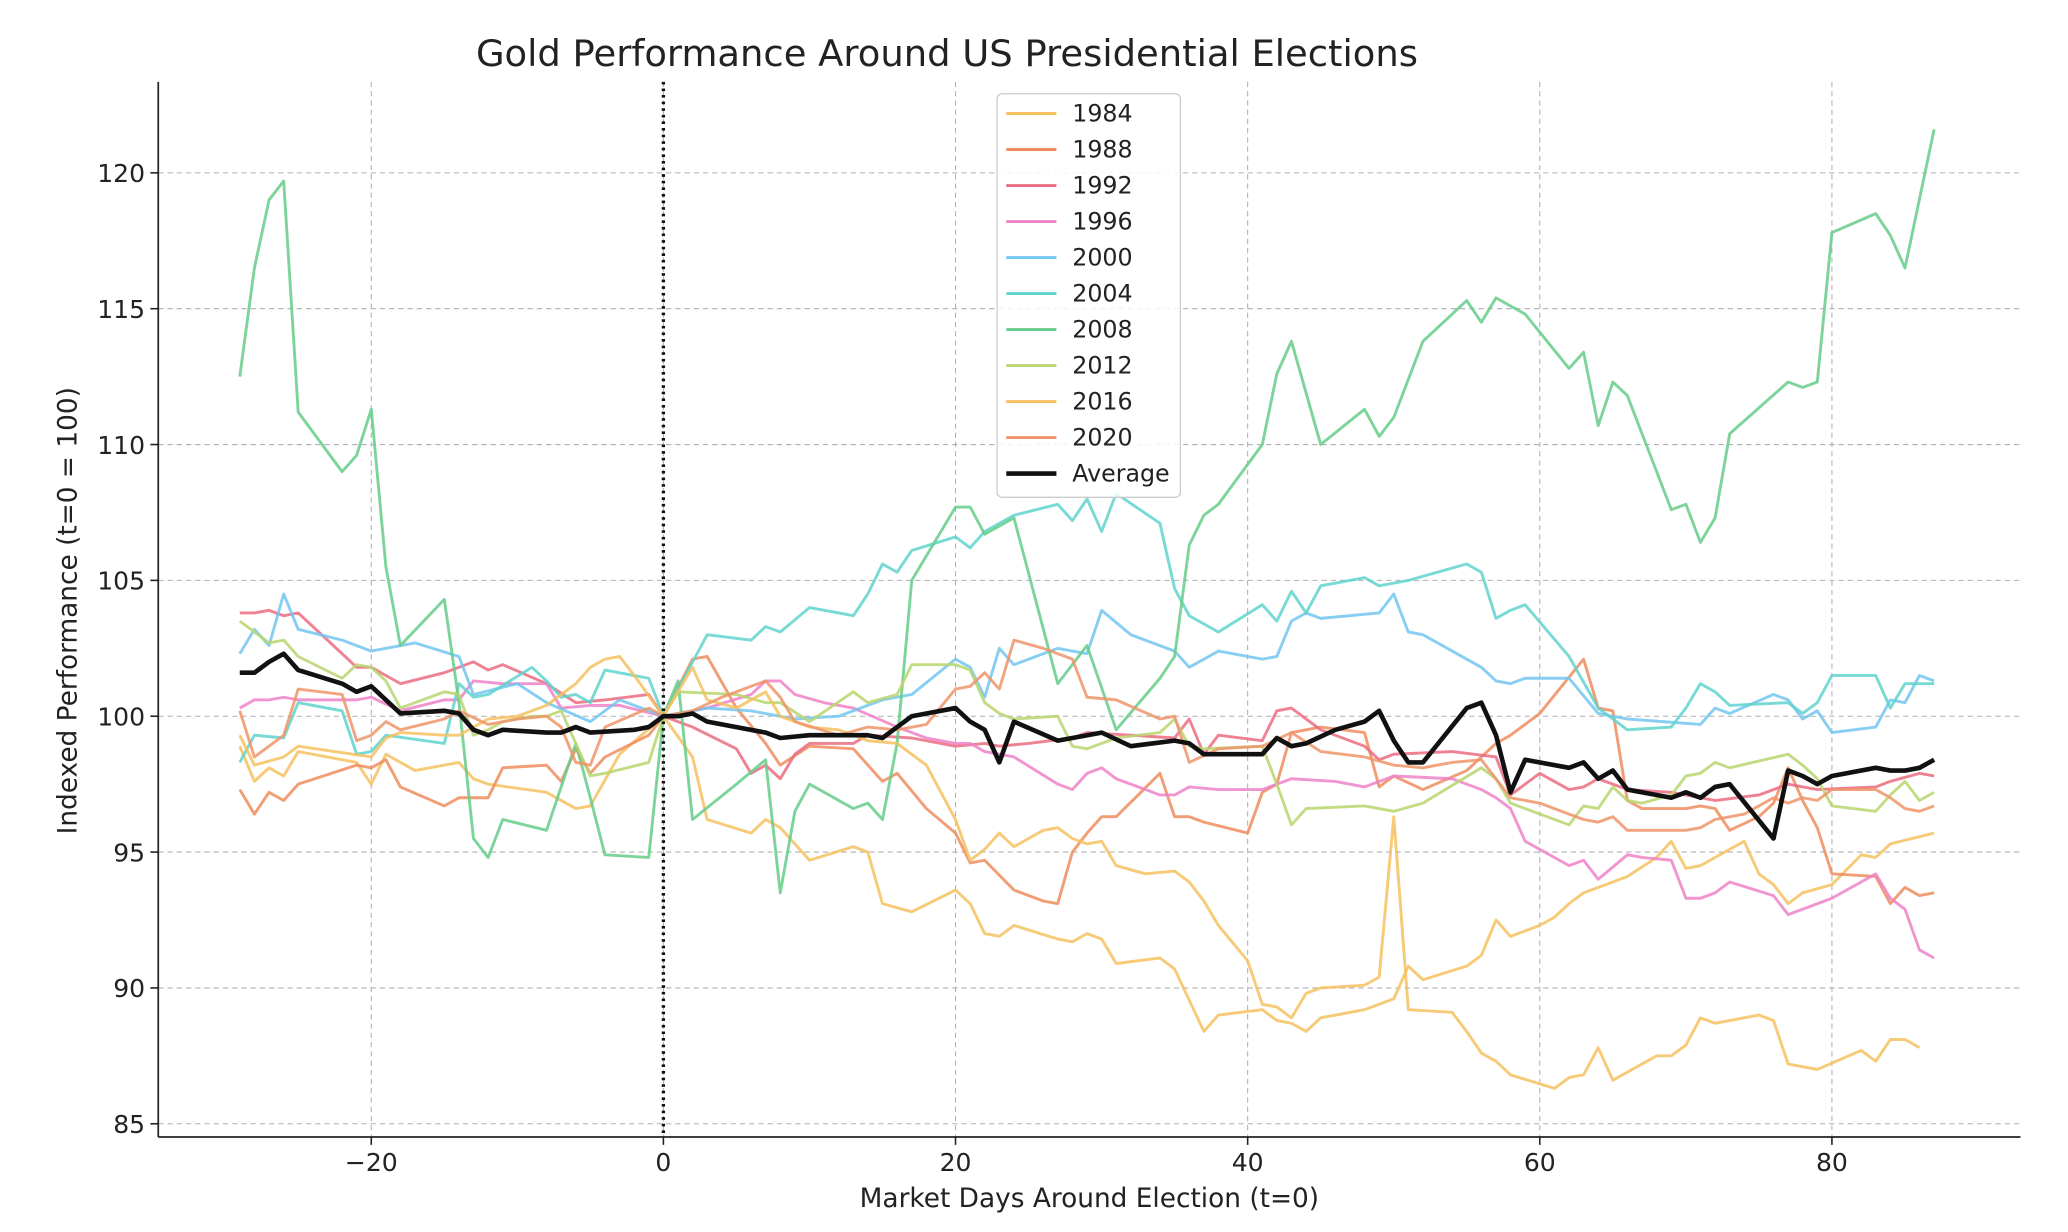 Image resolution: width=2068 pixels, height=1232 pixels. What do you see at coordinates (1102, 293) in the screenshot?
I see `legend-label: 2004` at bounding box center [1102, 293].